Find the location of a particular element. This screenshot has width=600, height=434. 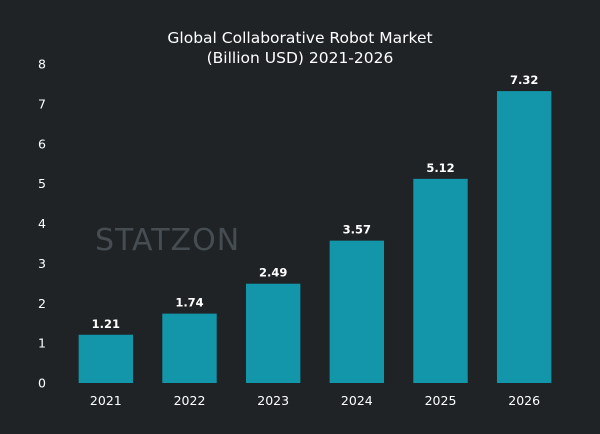

value-label-2025: 5.12 is located at coordinates (440, 168).